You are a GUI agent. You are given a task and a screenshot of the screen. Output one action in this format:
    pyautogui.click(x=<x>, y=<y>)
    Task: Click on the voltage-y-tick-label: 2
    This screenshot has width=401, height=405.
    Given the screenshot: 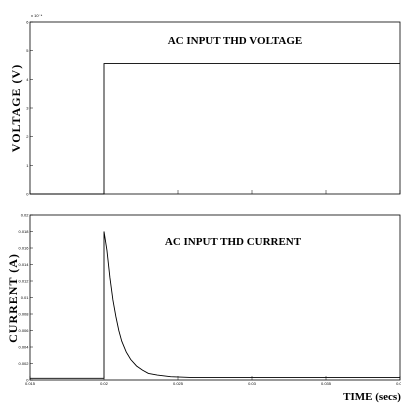 What is the action you would take?
    pyautogui.click(x=27, y=136)
    